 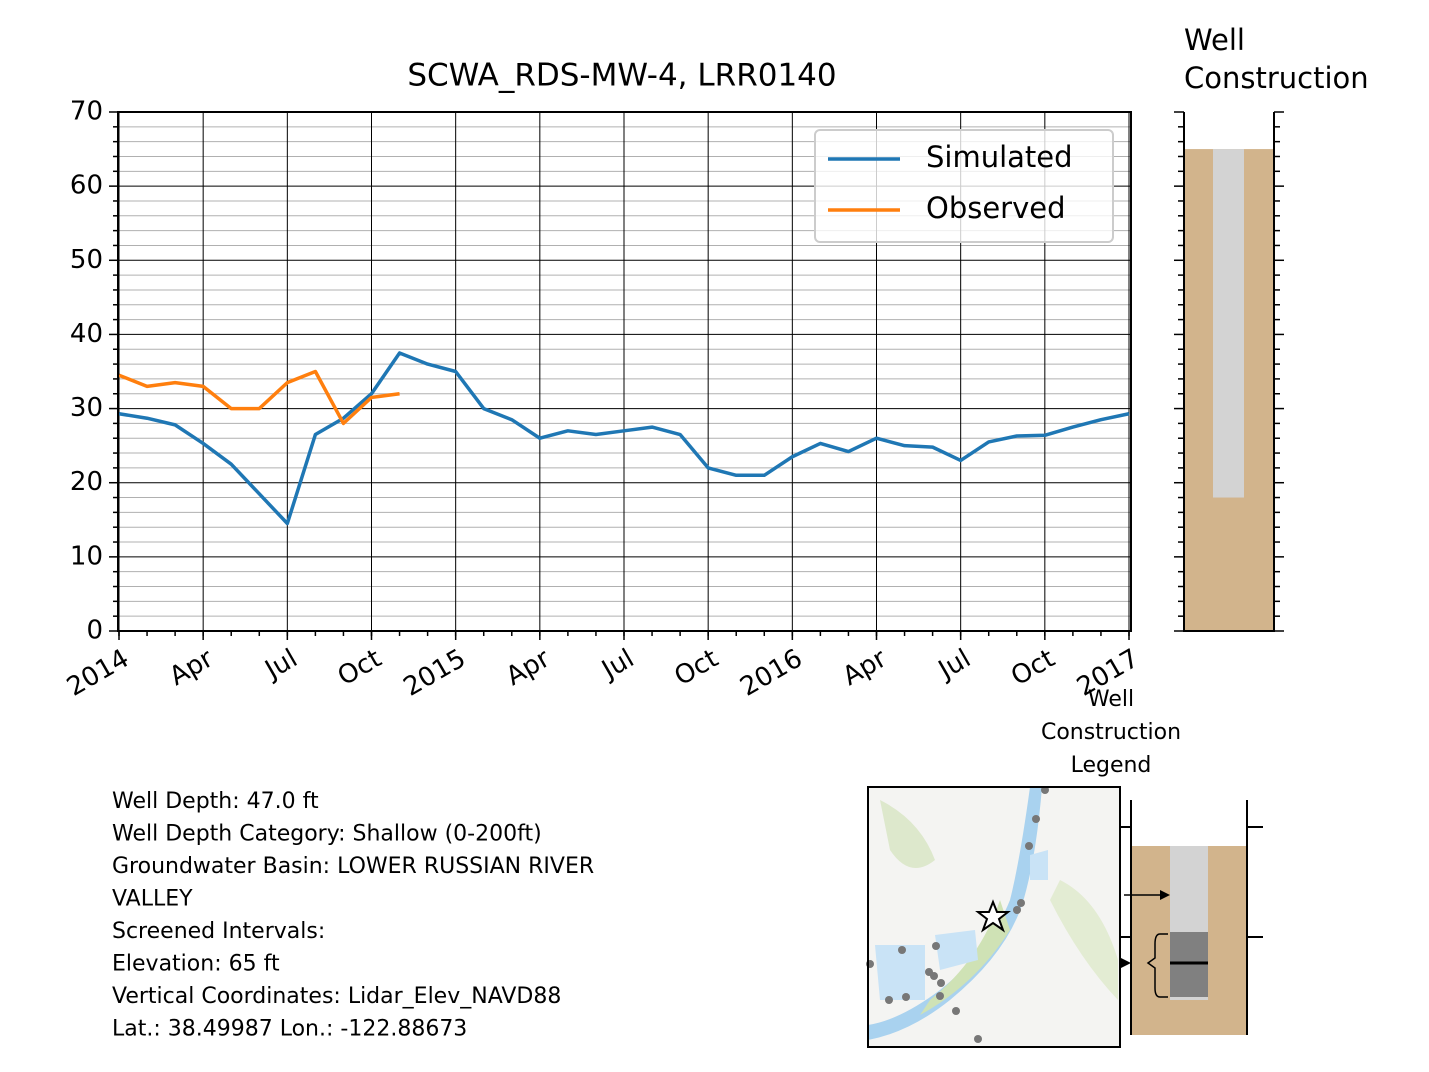 I want to click on y-tick-label: 30, so click(x=86, y=408).